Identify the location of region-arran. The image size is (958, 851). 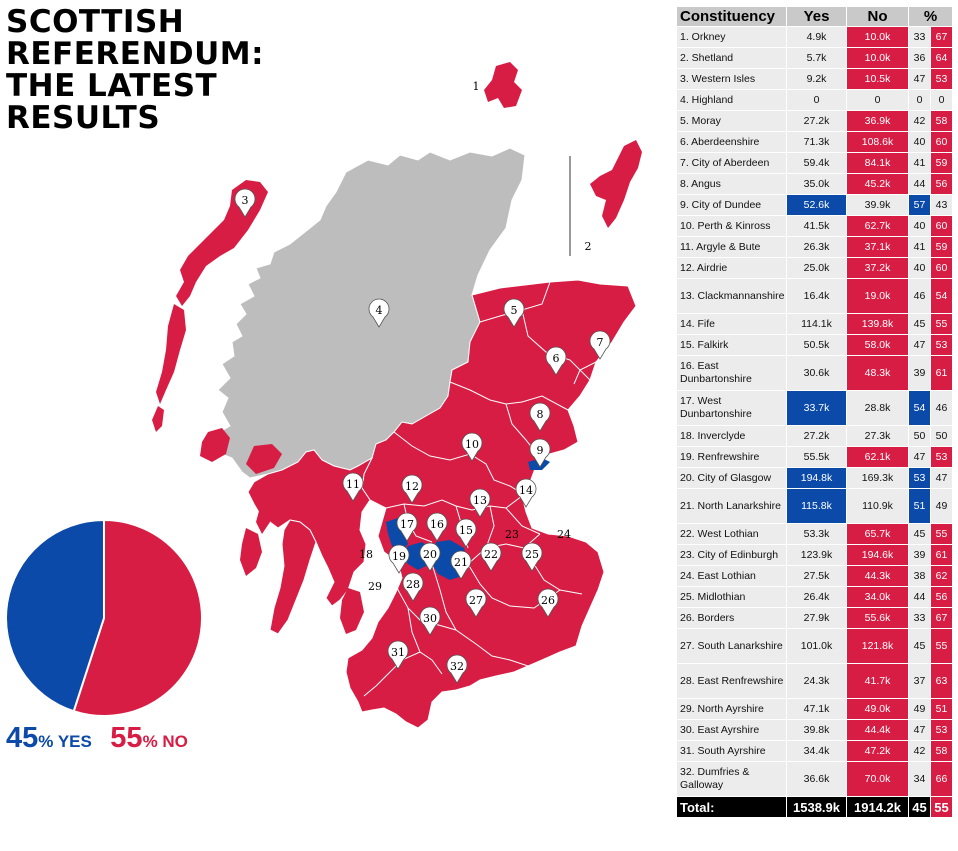
(352, 611).